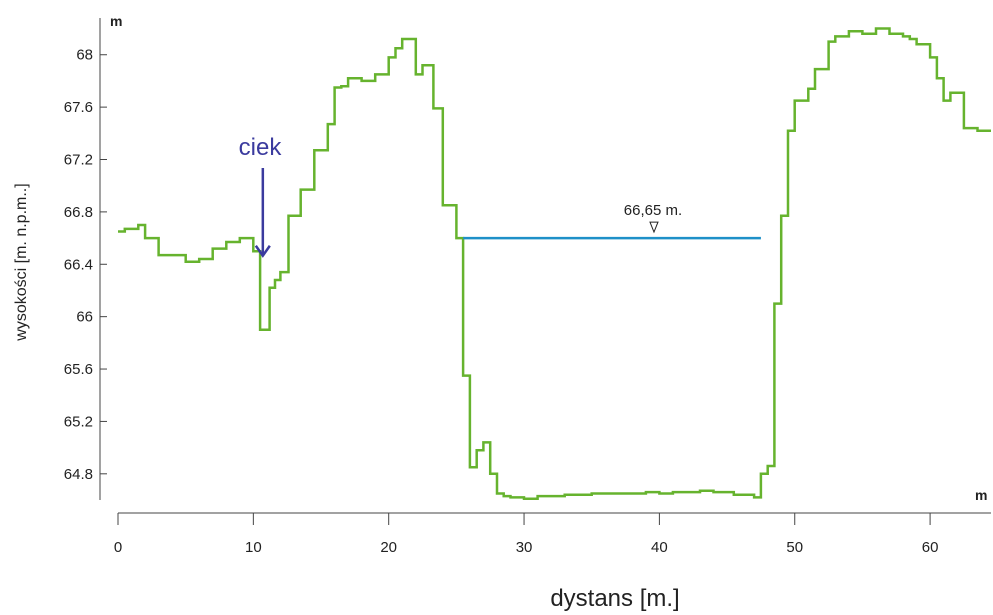 Image resolution: width=993 pixels, height=615 pixels. I want to click on x-tick-label: 50, so click(794, 547).